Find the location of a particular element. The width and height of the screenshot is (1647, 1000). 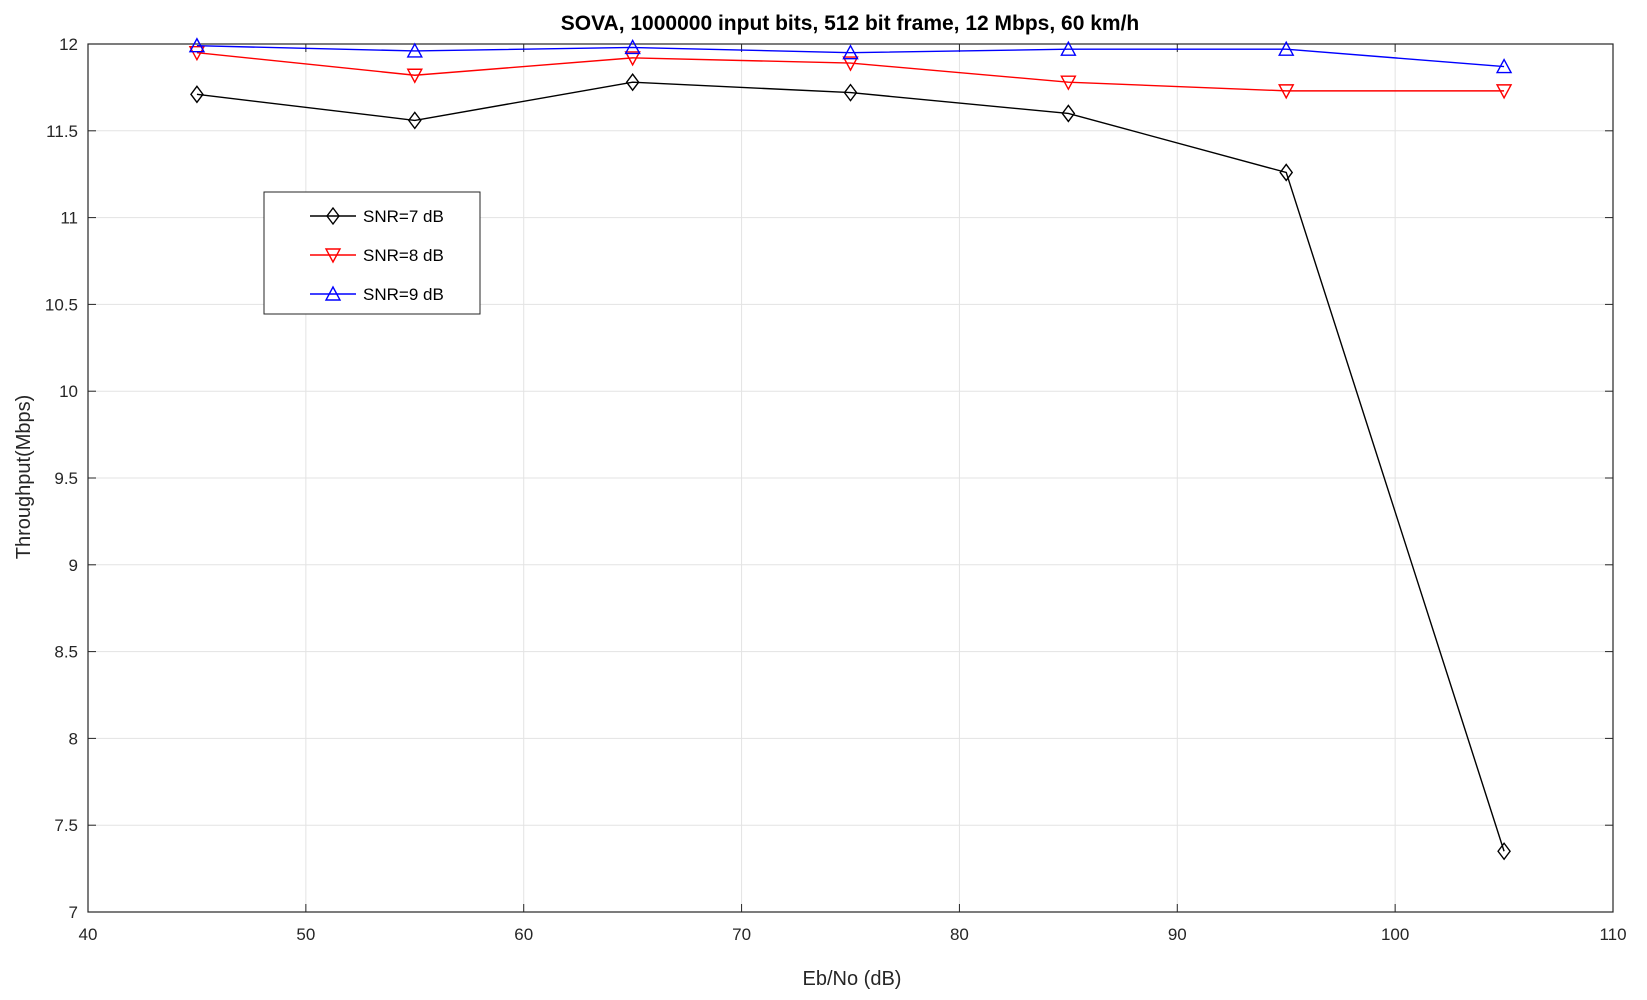

y-tick-label: 10 is located at coordinates (68, 391).